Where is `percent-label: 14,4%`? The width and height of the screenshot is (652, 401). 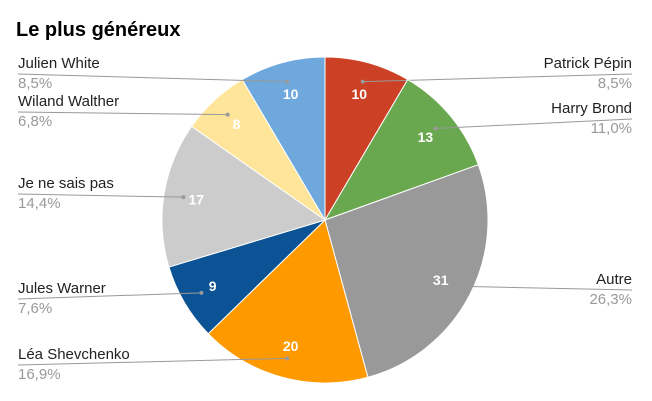
percent-label: 14,4% is located at coordinates (39, 203).